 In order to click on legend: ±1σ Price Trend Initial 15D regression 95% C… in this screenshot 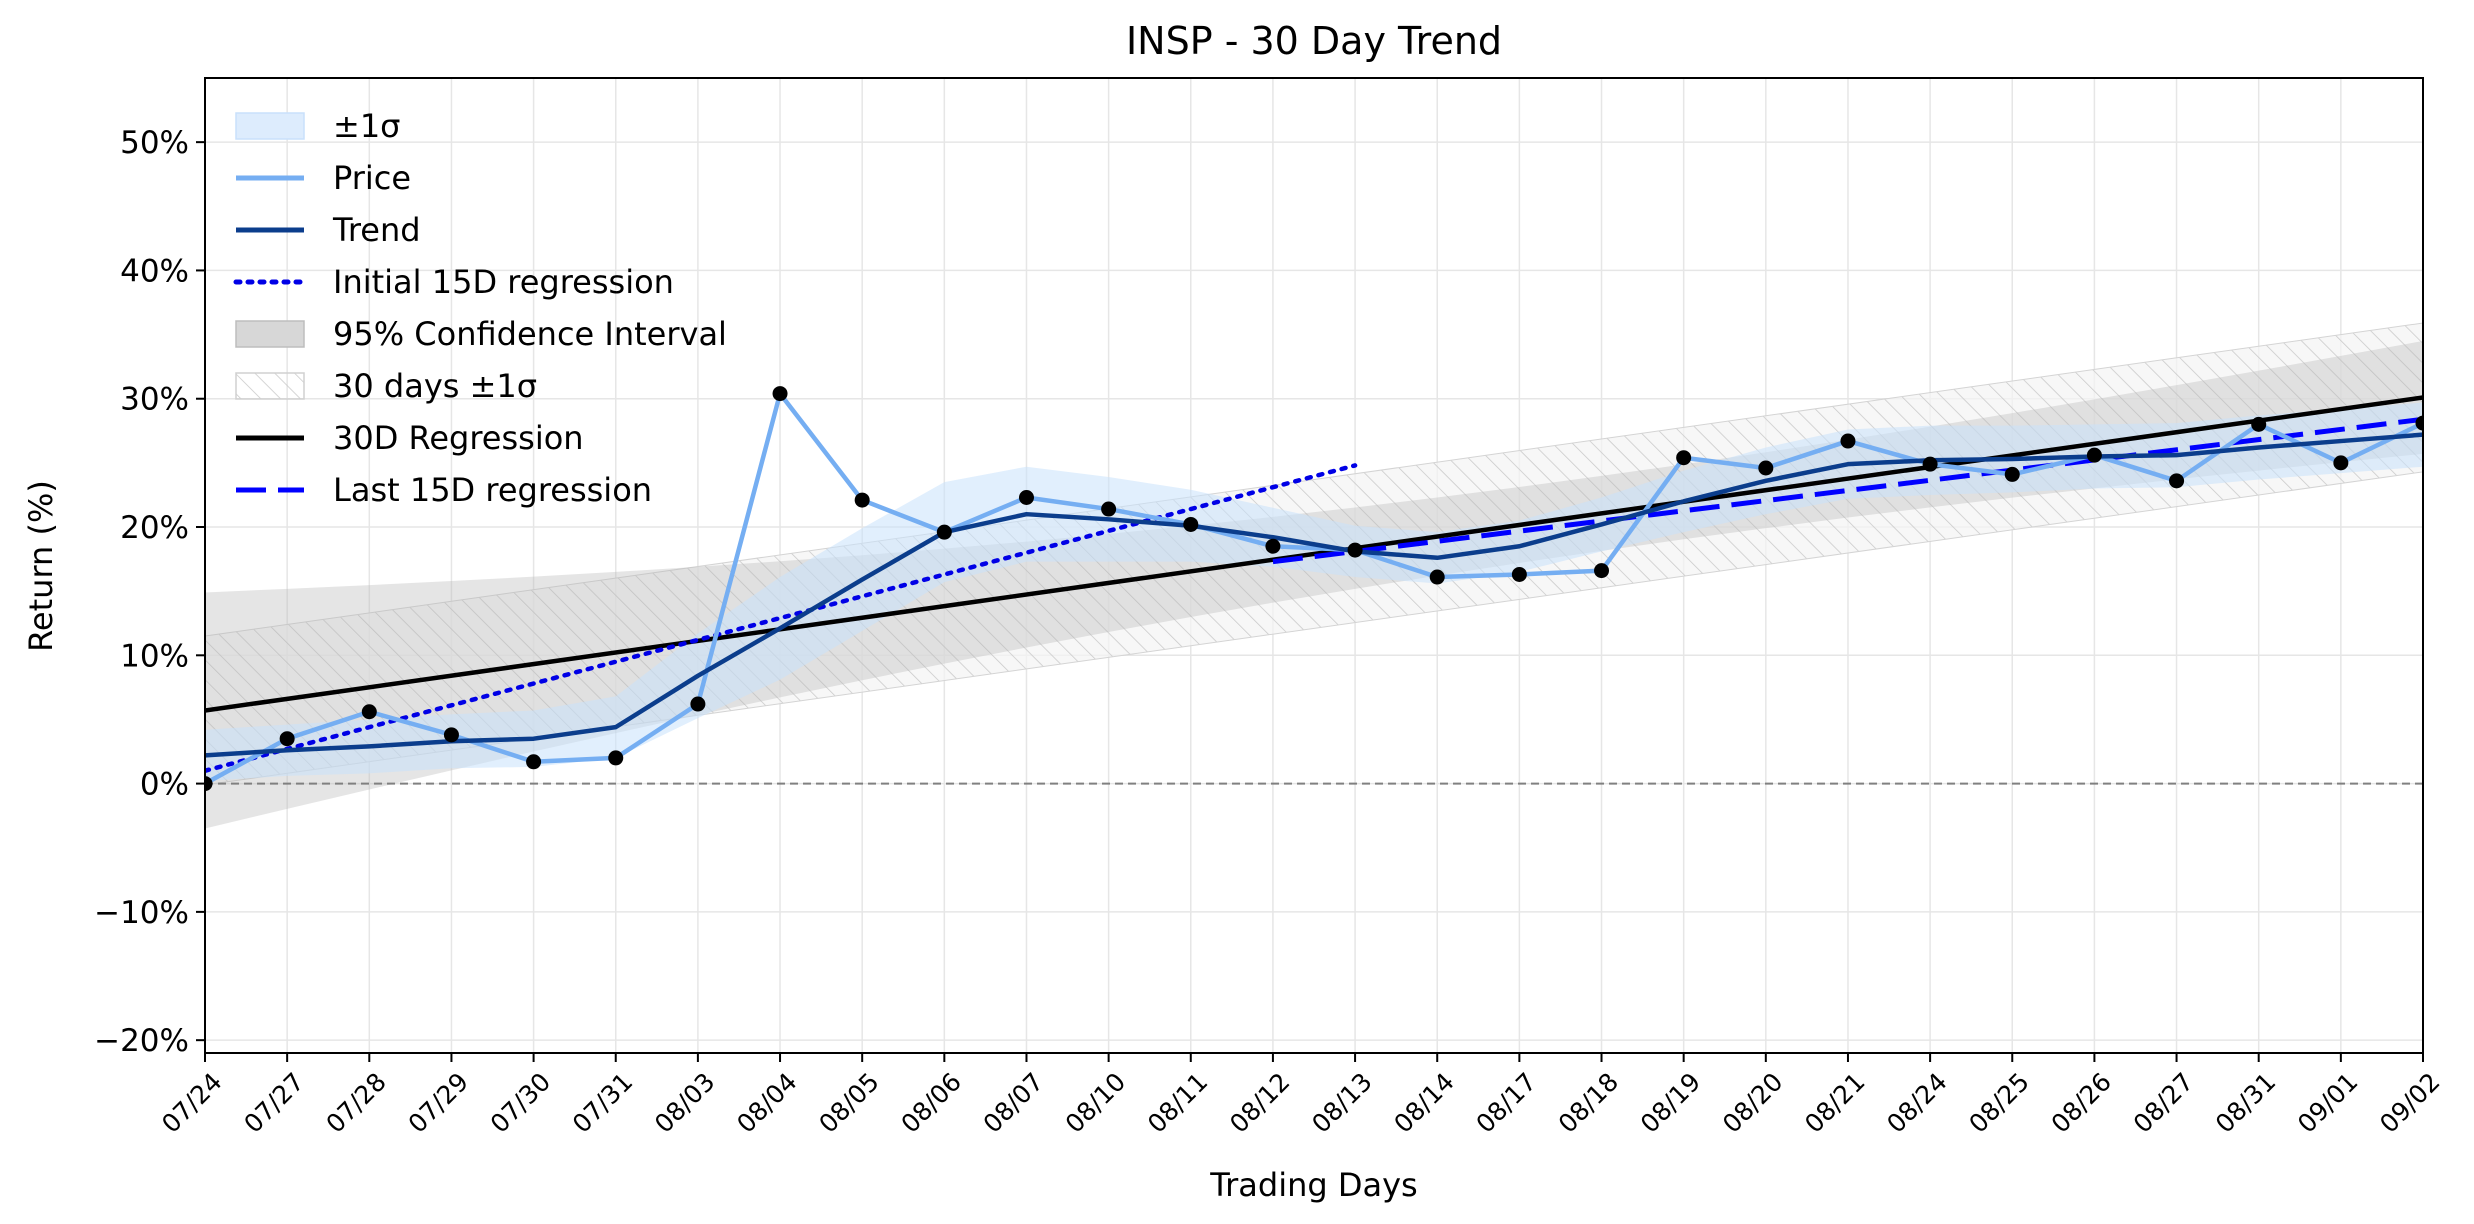, I will do `click(480, 308)`.